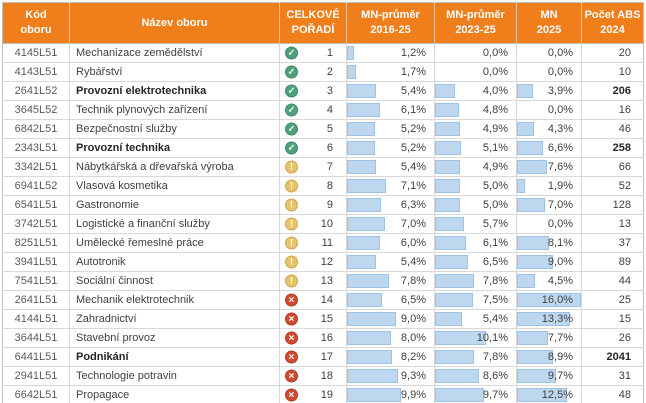 The height and width of the screenshot is (403, 646). What do you see at coordinates (475, 110) in the screenshot?
I see `mn-avg-2023-25-cell: 4,8%` at bounding box center [475, 110].